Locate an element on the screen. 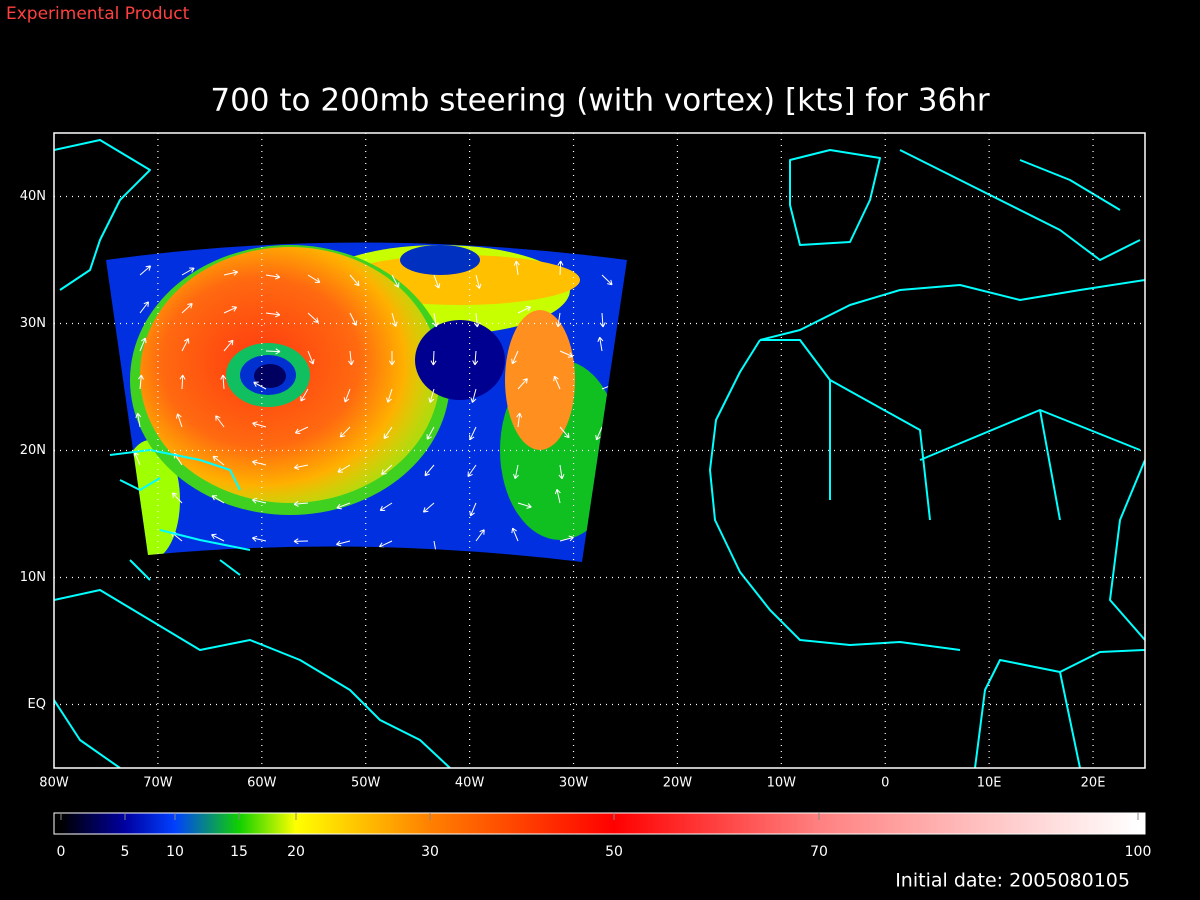  x-tick-label: 60W is located at coordinates (262, 783).